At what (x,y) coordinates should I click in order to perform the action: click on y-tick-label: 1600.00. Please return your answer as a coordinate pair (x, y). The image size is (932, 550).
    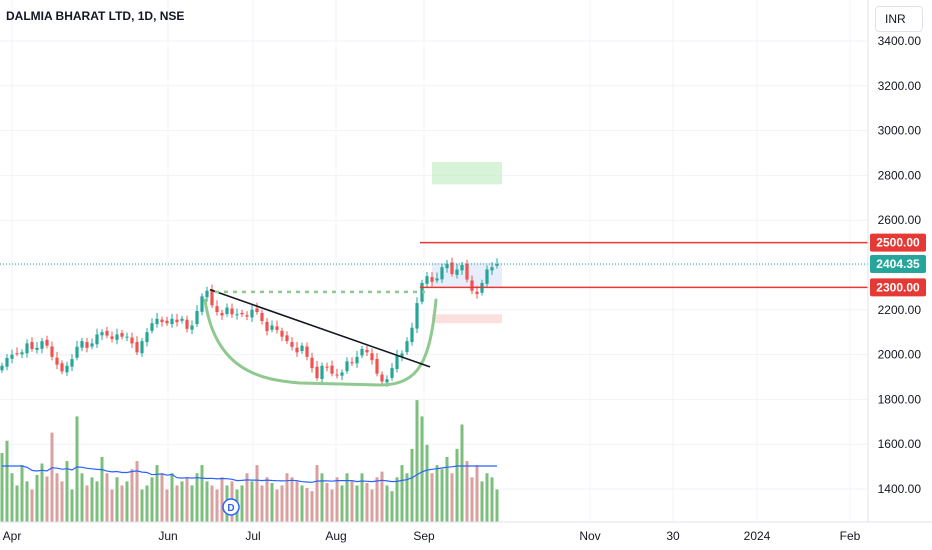
    Looking at the image, I should click on (900, 444).